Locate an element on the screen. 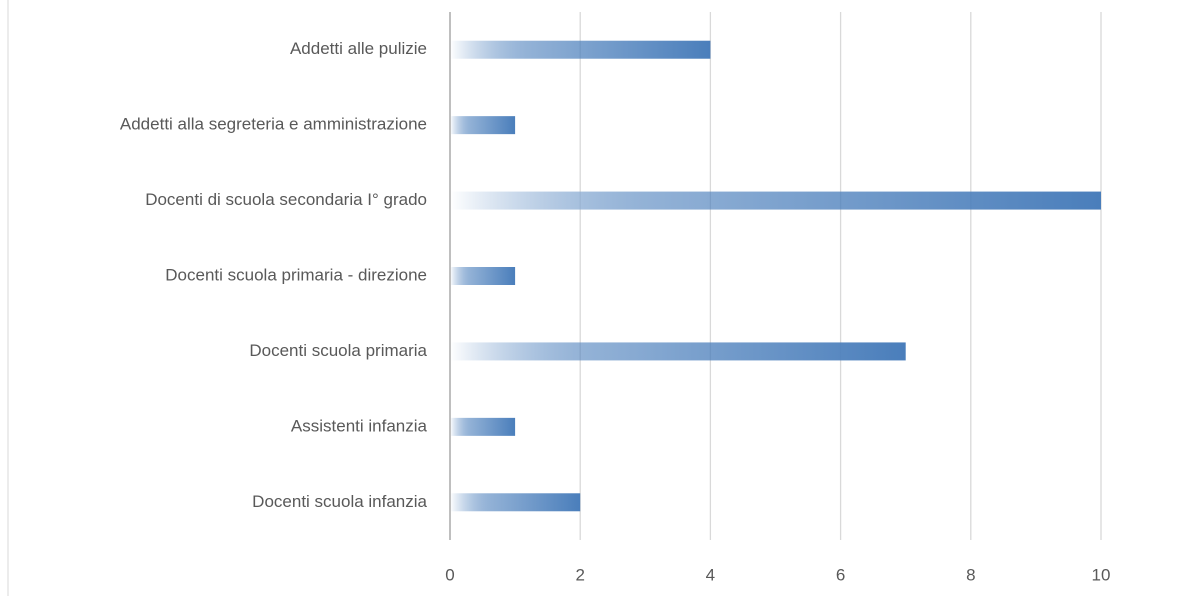 This screenshot has width=1199, height=596. y-tick-label: Docenti scuola infanzia is located at coordinates (339, 501).